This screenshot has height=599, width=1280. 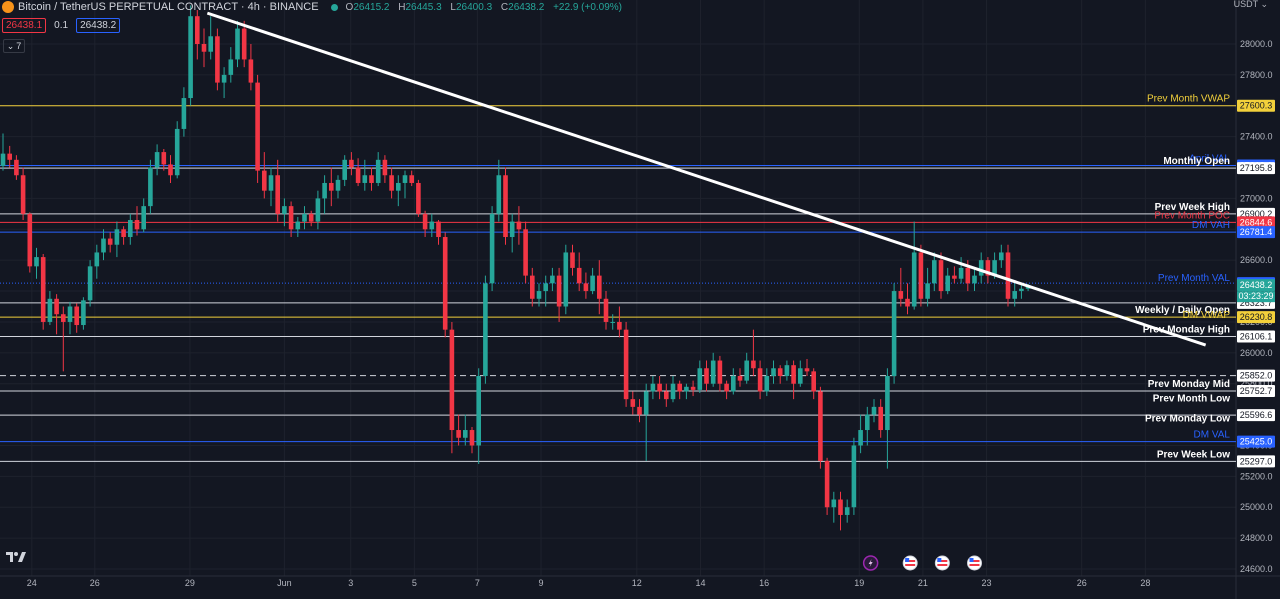 I want to click on price-tag-label: 25852.0, so click(x=1256, y=376).